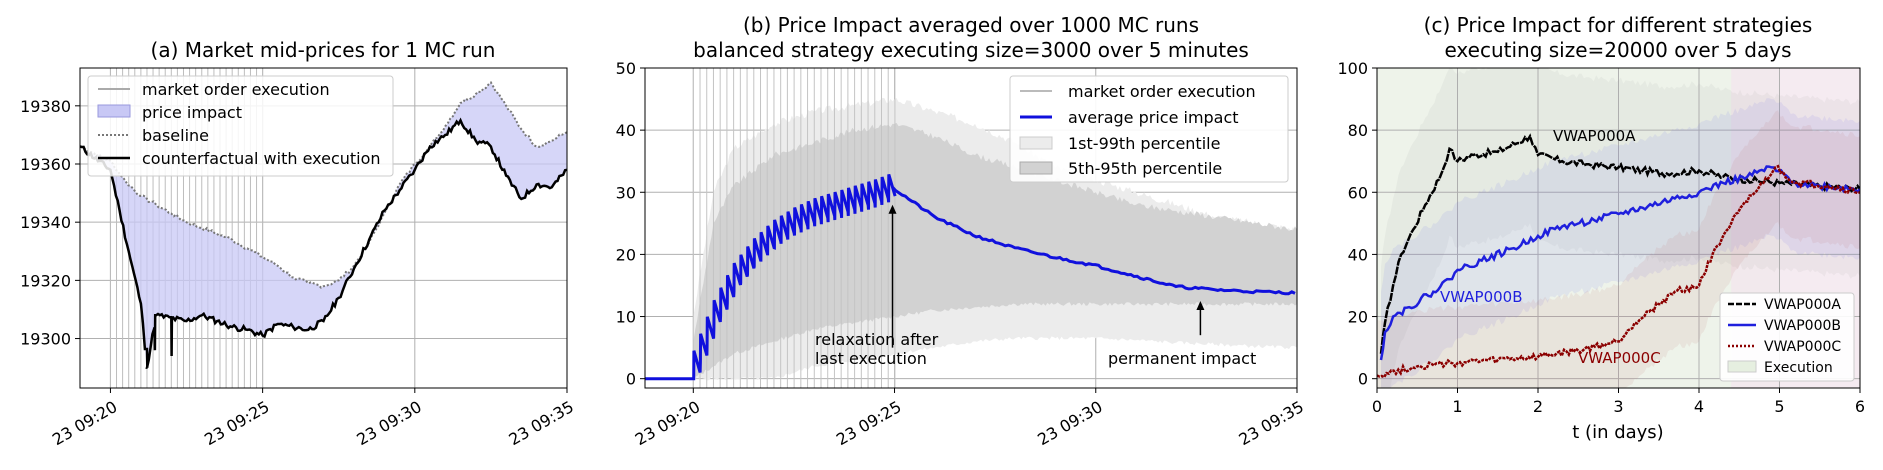 This screenshot has height=470, width=1883. What do you see at coordinates (871, 358) in the screenshot?
I see `annotation-relaxation-line2: last execution` at bounding box center [871, 358].